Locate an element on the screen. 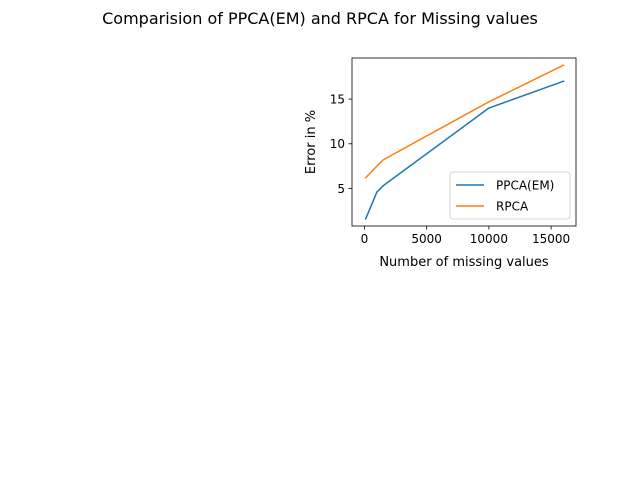  y-tick-label: 10 is located at coordinates (337, 144).